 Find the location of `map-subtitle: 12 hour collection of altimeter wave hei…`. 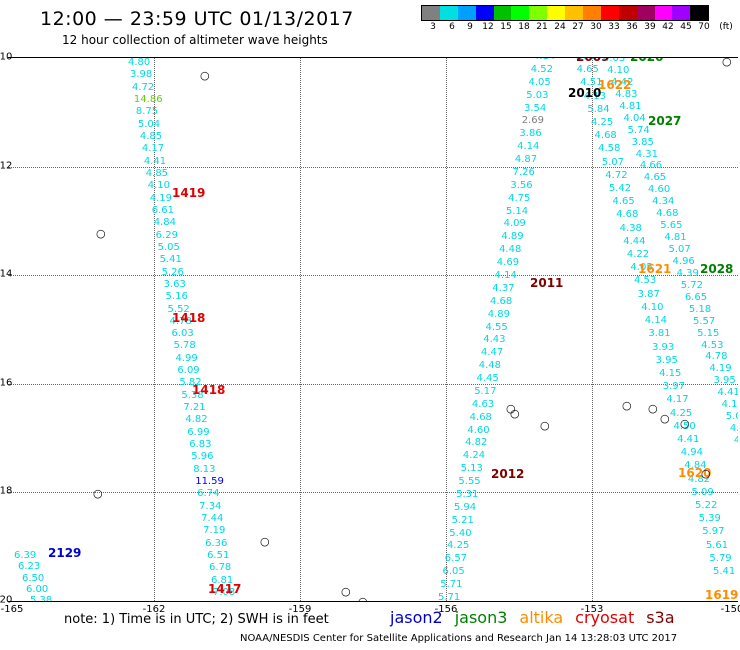

map-subtitle: 12 hour collection of altimeter wave hei… is located at coordinates (195, 40).